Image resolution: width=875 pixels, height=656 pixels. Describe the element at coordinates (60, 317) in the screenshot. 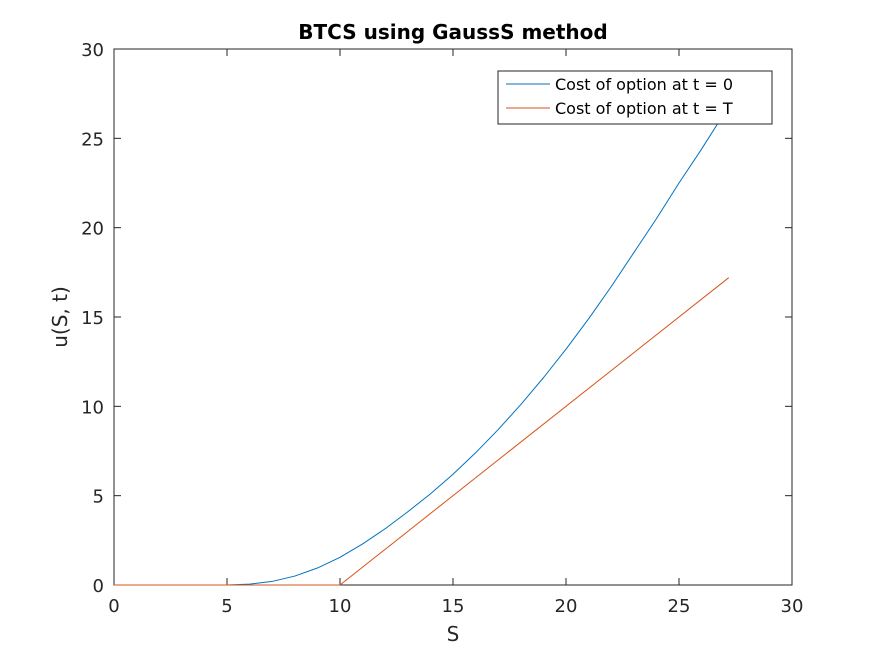

I see `y-axis-label: u(S, t)` at that location.